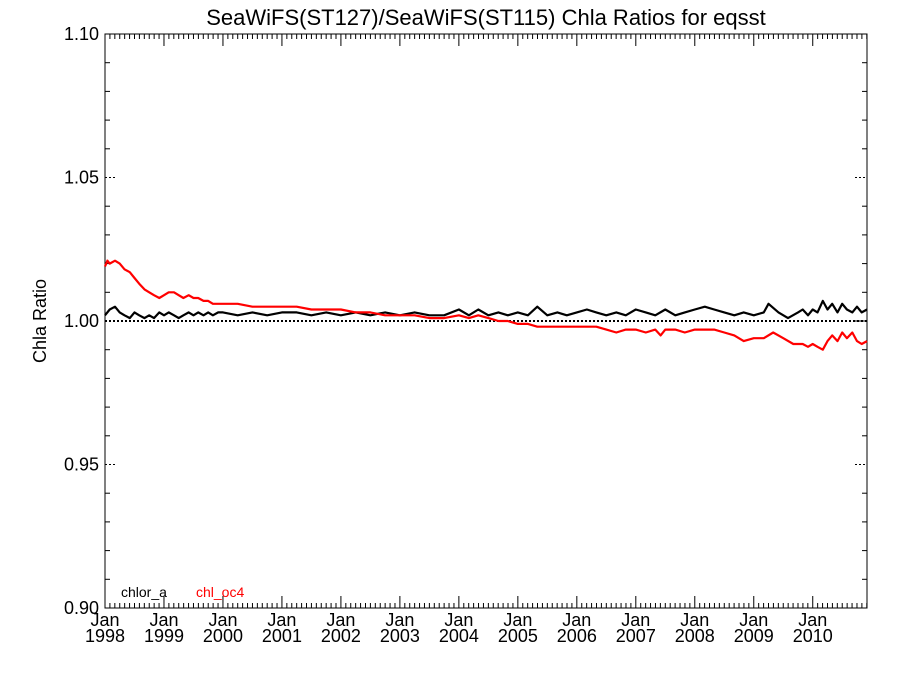 The height and width of the screenshot is (675, 900). I want to click on y-axis-label: Chla Ratio, so click(40, 321).